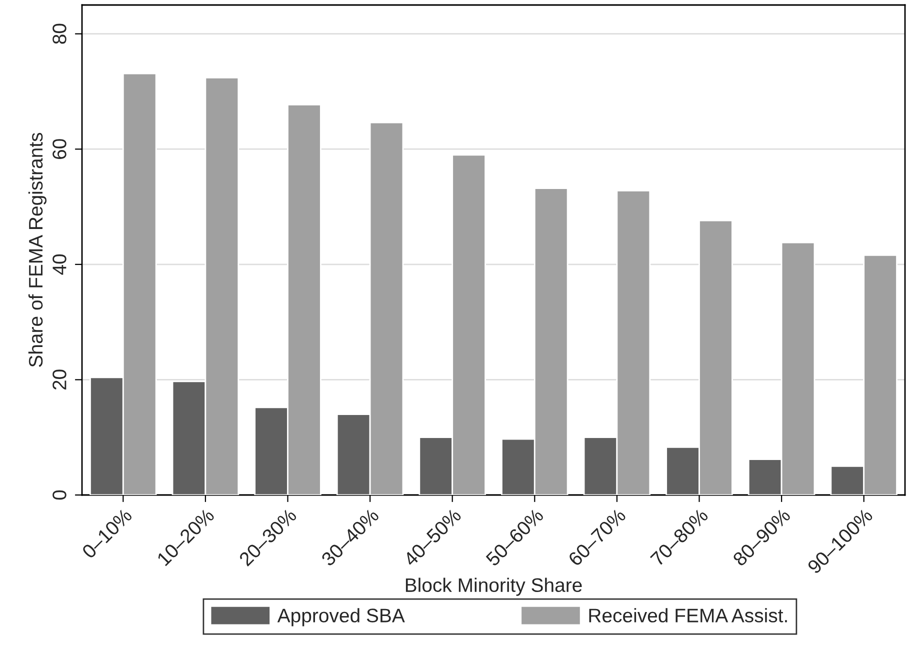 This screenshot has height=647, width=909. Describe the element at coordinates (59, 264) in the screenshot. I see `y-tick-label: 40` at that location.